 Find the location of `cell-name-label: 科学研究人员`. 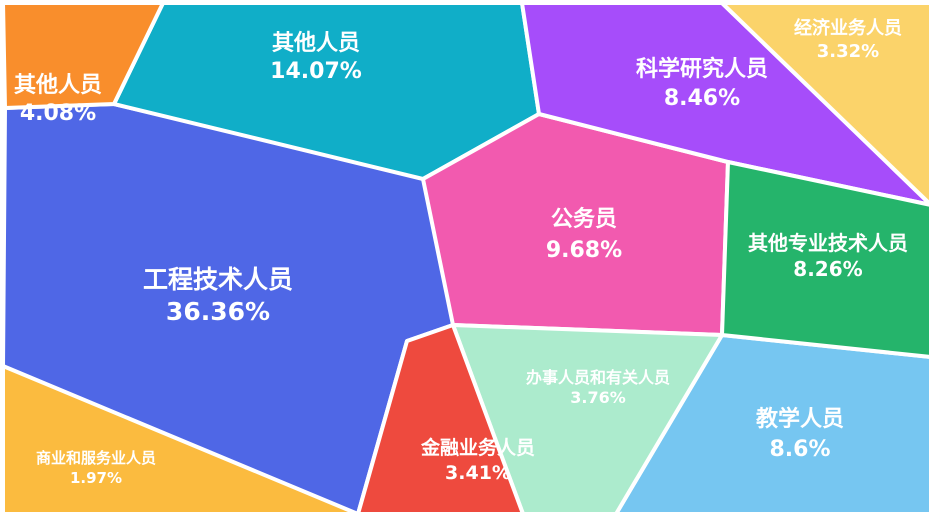

cell-name-label: 科学研究人员 is located at coordinates (702, 69).